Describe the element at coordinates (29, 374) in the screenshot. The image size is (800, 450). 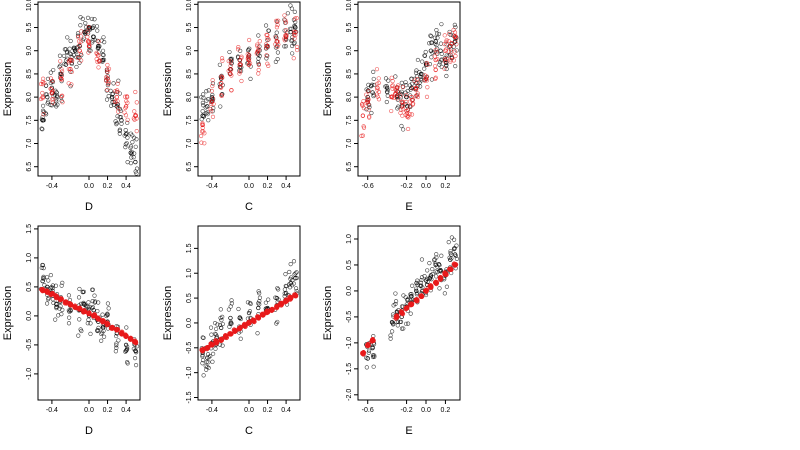
I see `y-tick-label: -1.0` at that location.